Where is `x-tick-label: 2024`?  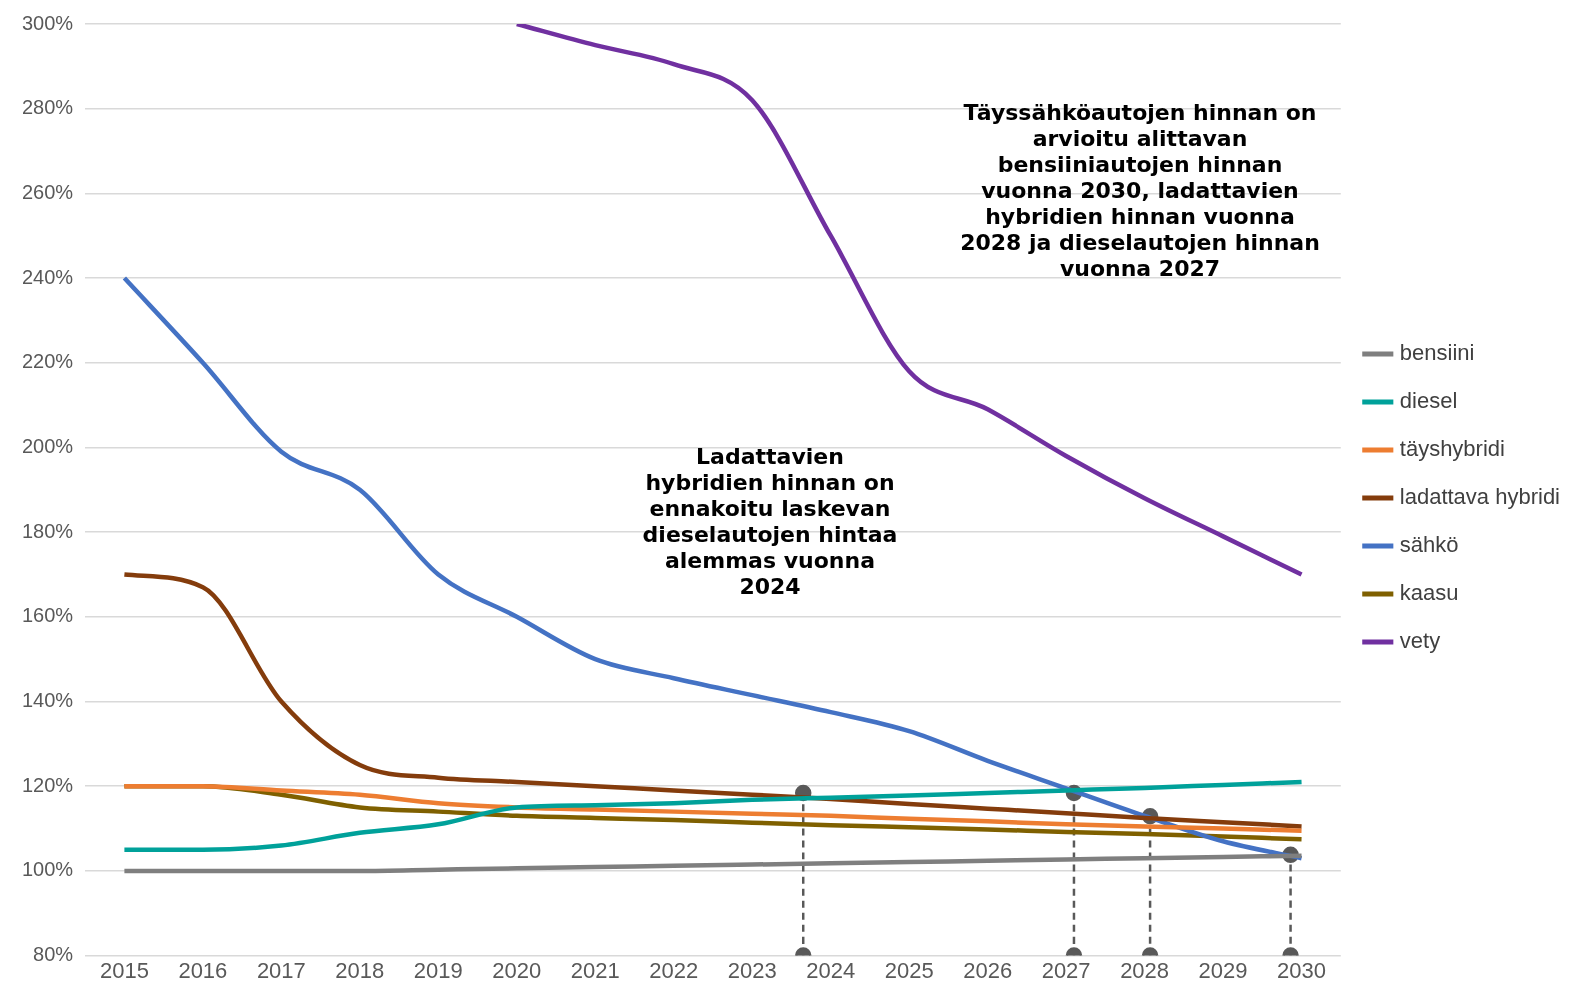 x-tick-label: 2024 is located at coordinates (831, 970).